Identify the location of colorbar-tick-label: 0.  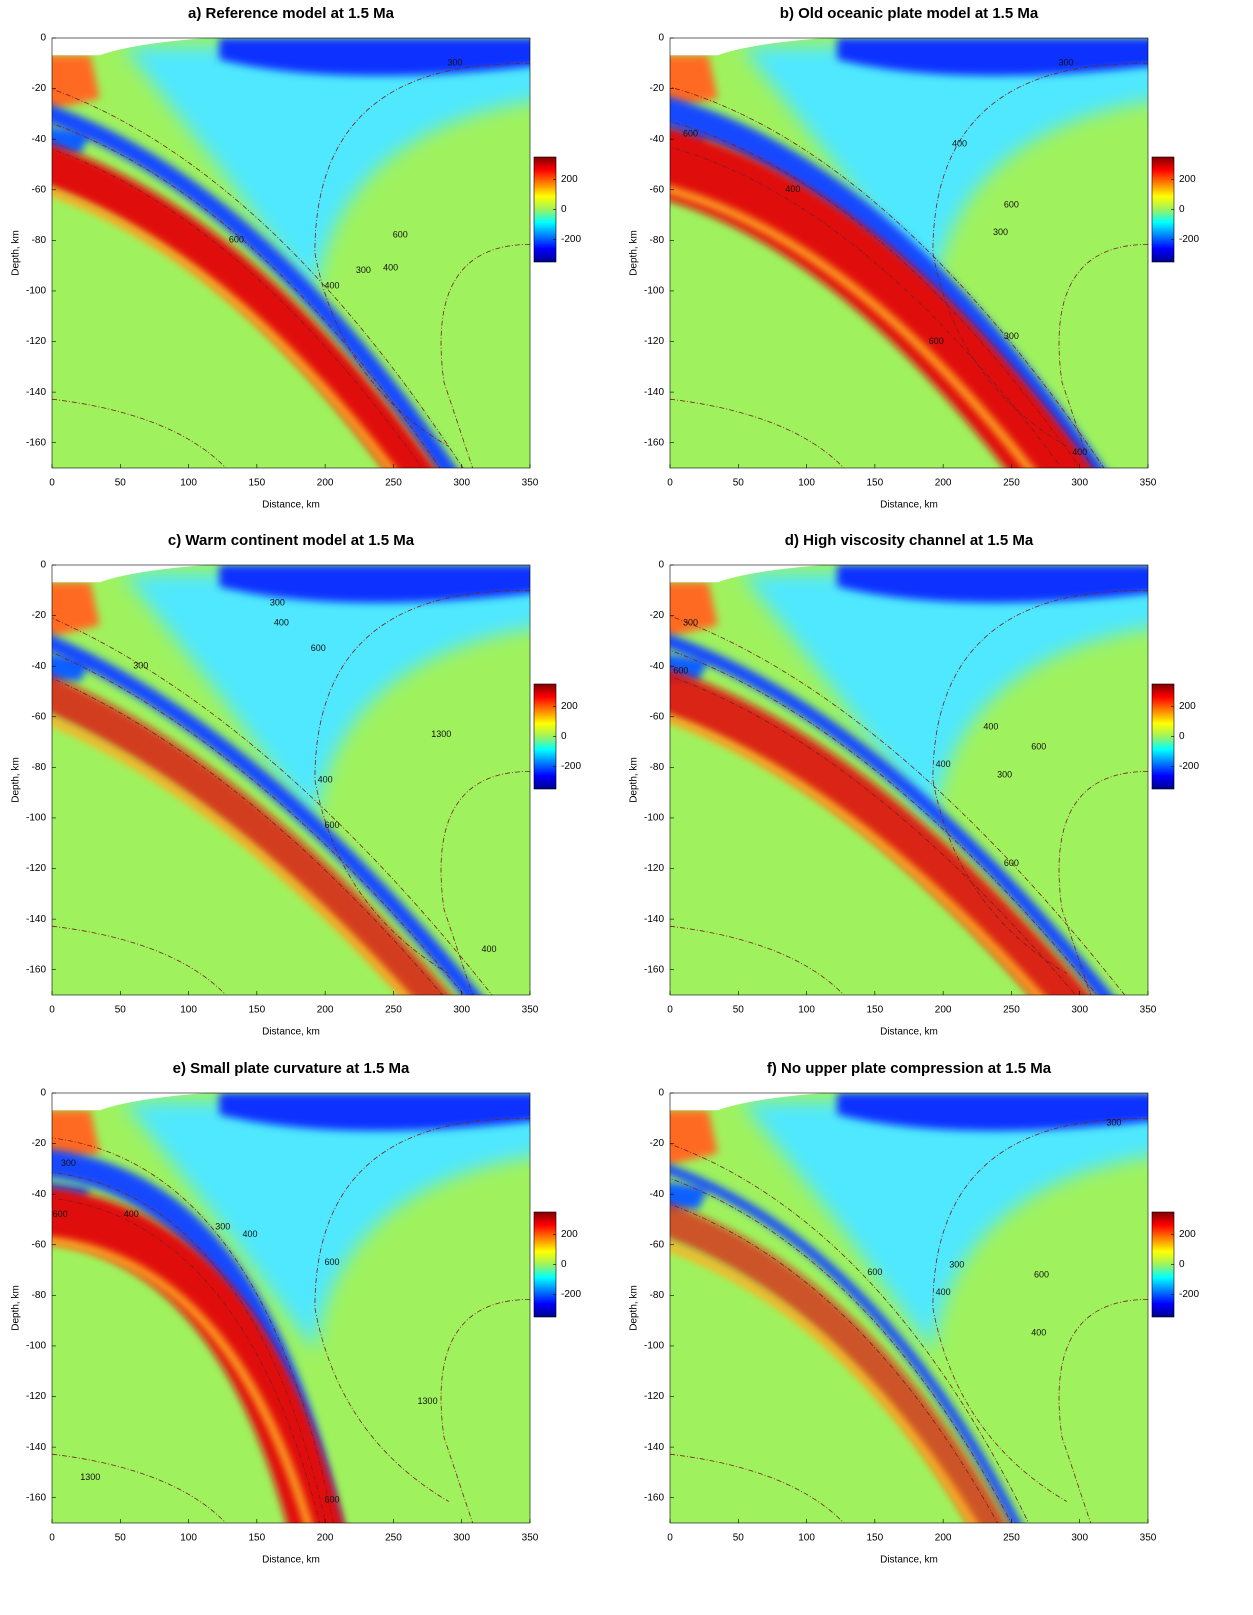
(1182, 209).